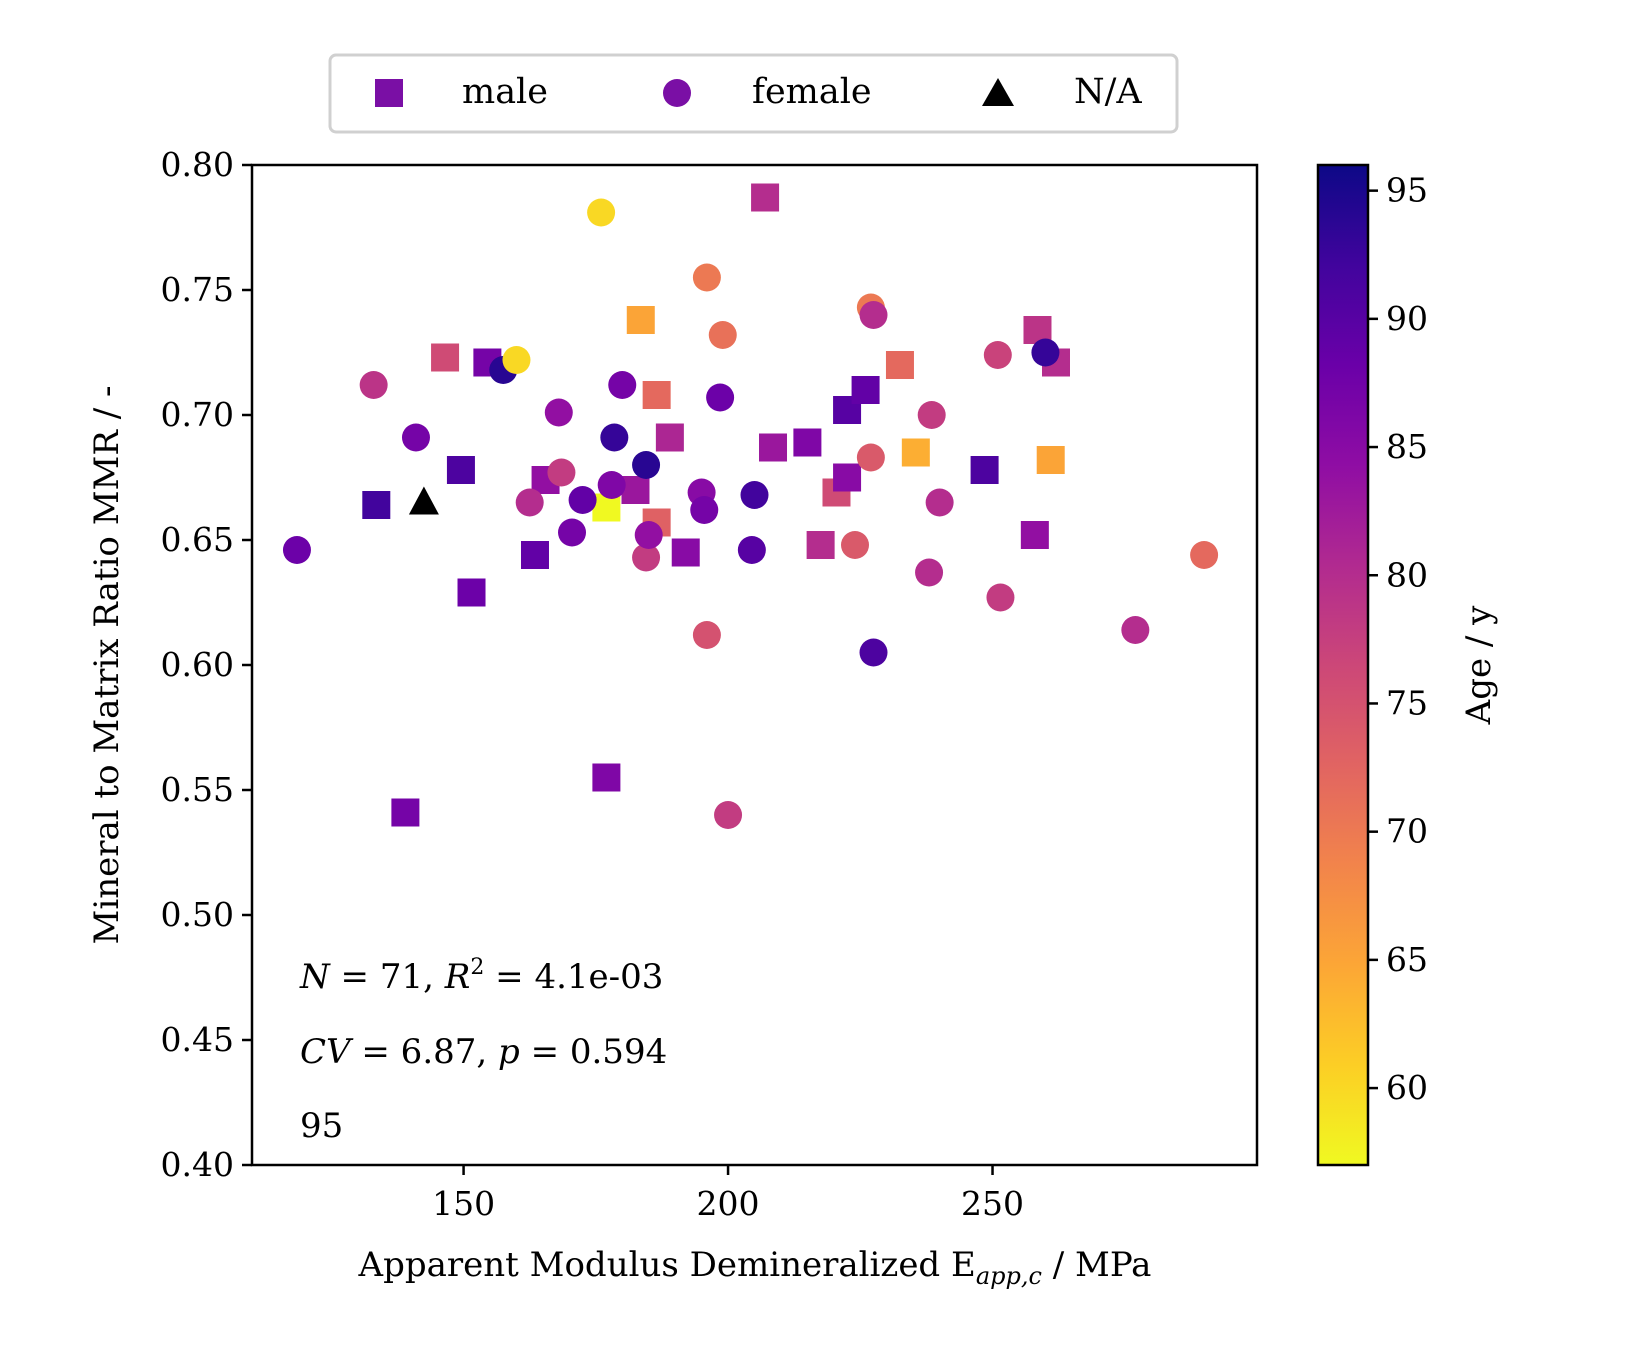 This screenshot has width=1650, height=1354. What do you see at coordinates (1108, 92) in the screenshot?
I see `legend-label-na: N/A` at bounding box center [1108, 92].